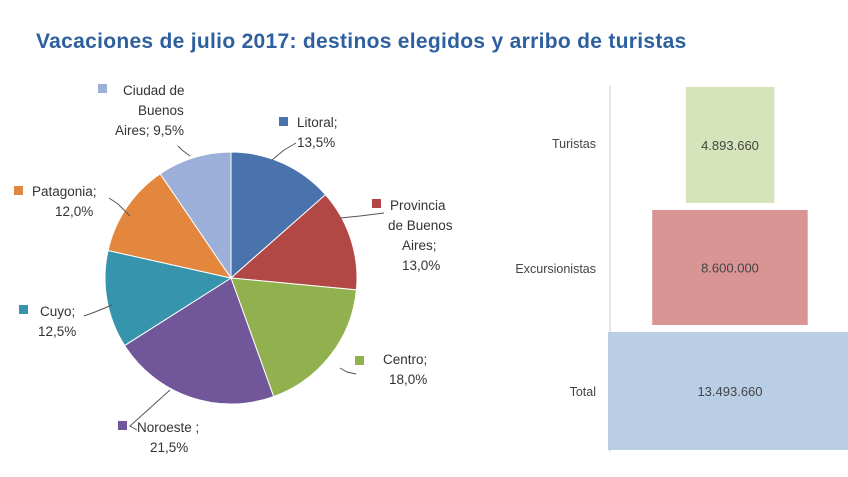  Describe the element at coordinates (102, 88) in the screenshot. I see `label-swatch-ciudad-de-buenos-aires` at that location.